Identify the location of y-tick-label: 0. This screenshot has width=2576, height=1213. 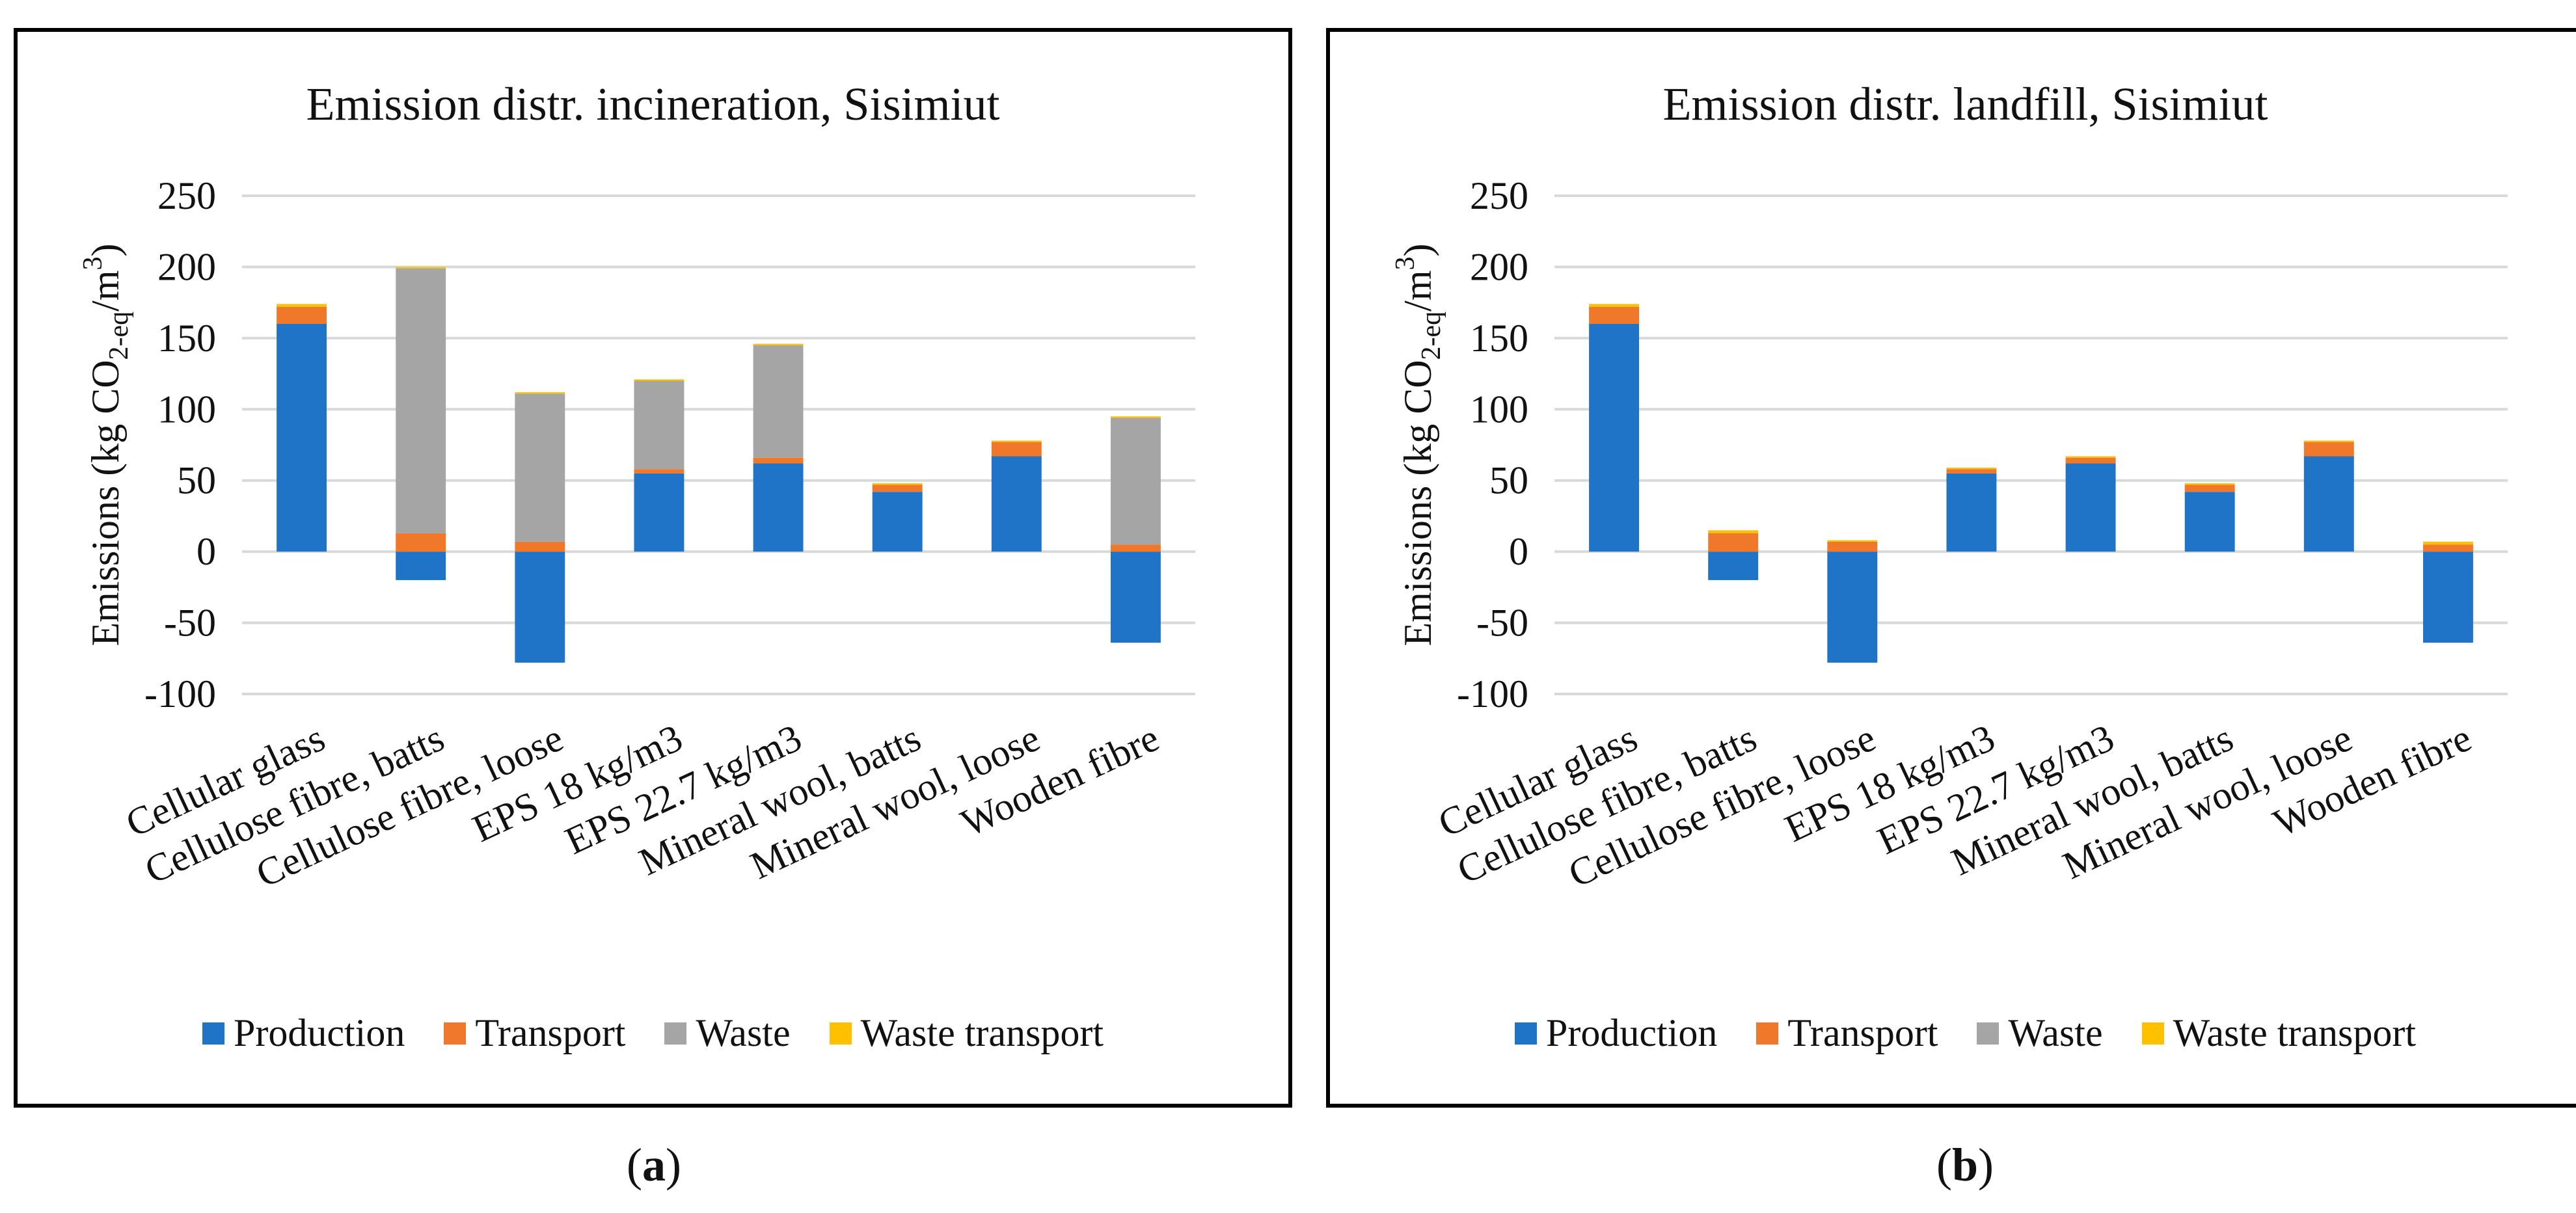
(206, 551).